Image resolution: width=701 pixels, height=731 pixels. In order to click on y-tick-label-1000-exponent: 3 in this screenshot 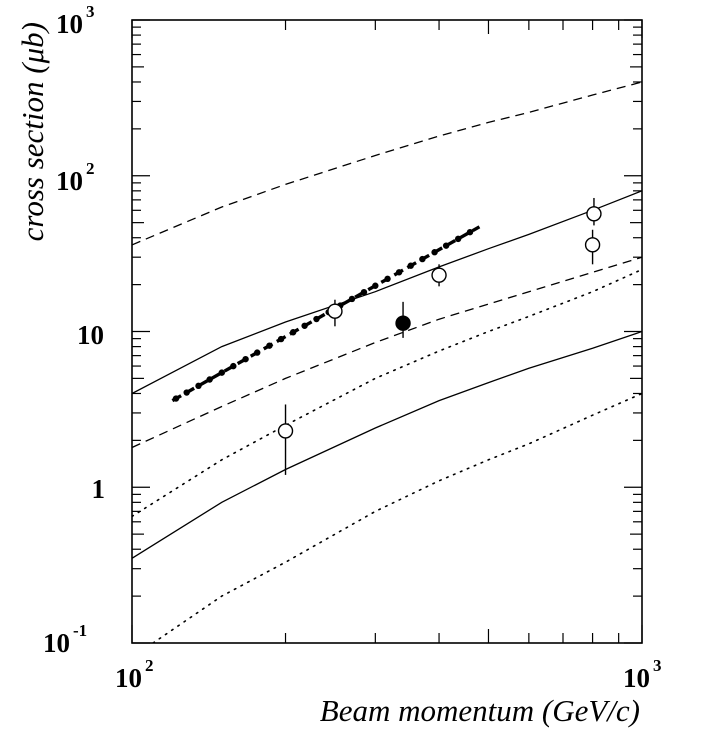, I will do `click(90, 11)`.